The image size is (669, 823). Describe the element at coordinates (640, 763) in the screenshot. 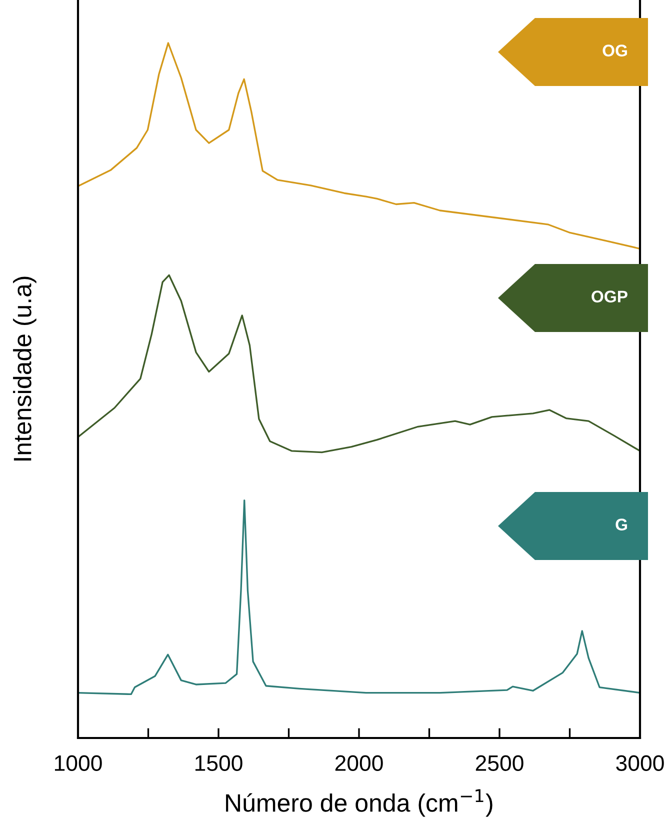

I see `x-tick-label: 3000` at that location.